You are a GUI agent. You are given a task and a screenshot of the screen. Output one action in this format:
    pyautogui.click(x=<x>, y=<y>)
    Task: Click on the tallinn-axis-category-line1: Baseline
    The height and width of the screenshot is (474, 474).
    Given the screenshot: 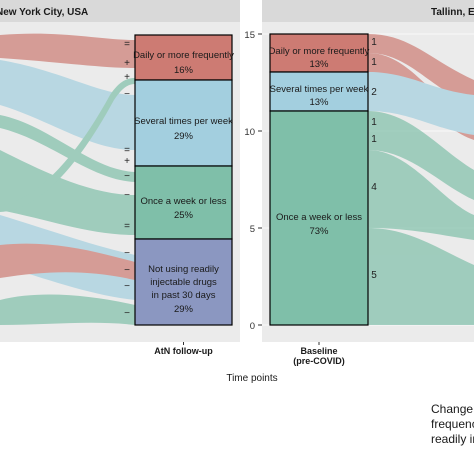 What is the action you would take?
    pyautogui.click(x=318, y=351)
    